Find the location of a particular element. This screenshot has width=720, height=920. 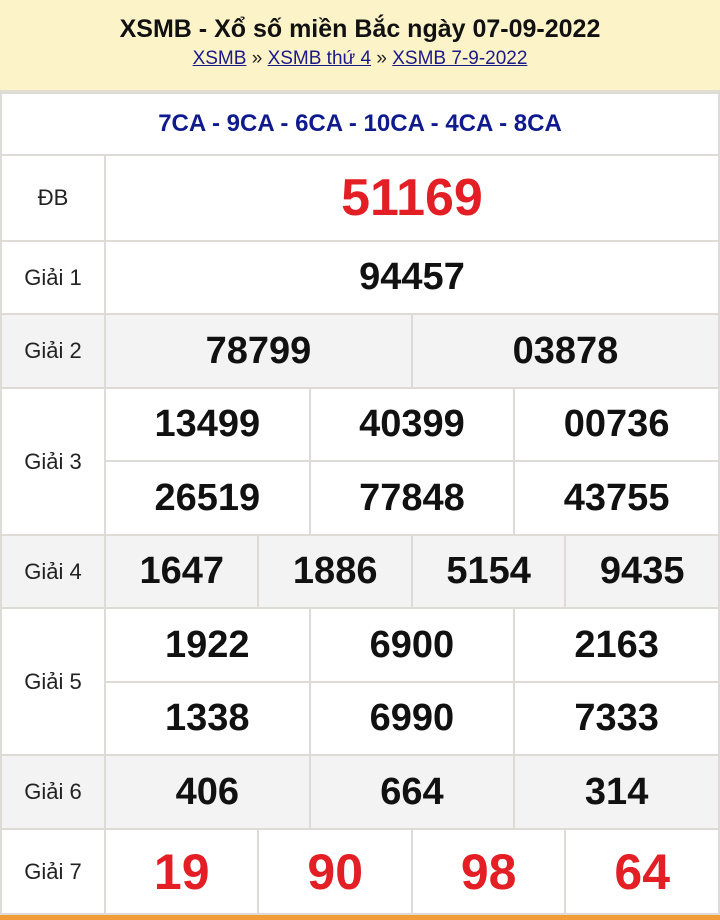

row-g1: Giải 1 94457 is located at coordinates (360, 277).